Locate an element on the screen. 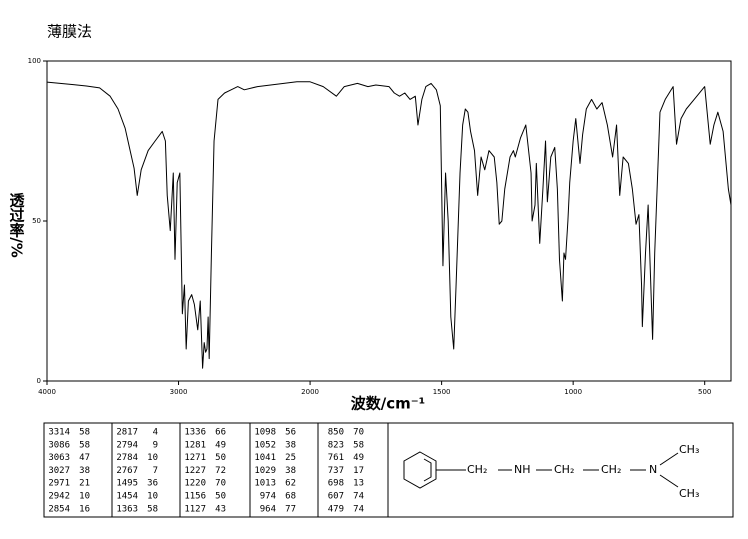 This screenshot has height=539, width=748. peak-wavenumber: 1454 is located at coordinates (127, 497).